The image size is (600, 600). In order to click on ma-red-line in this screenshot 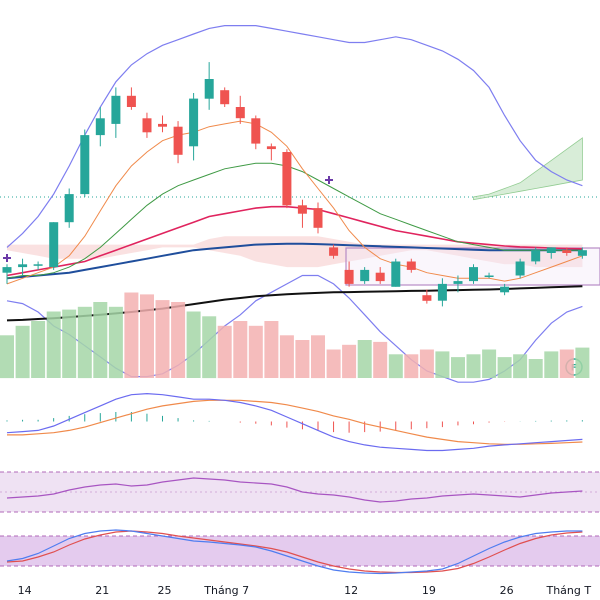, I will do `click(294, 241)`.